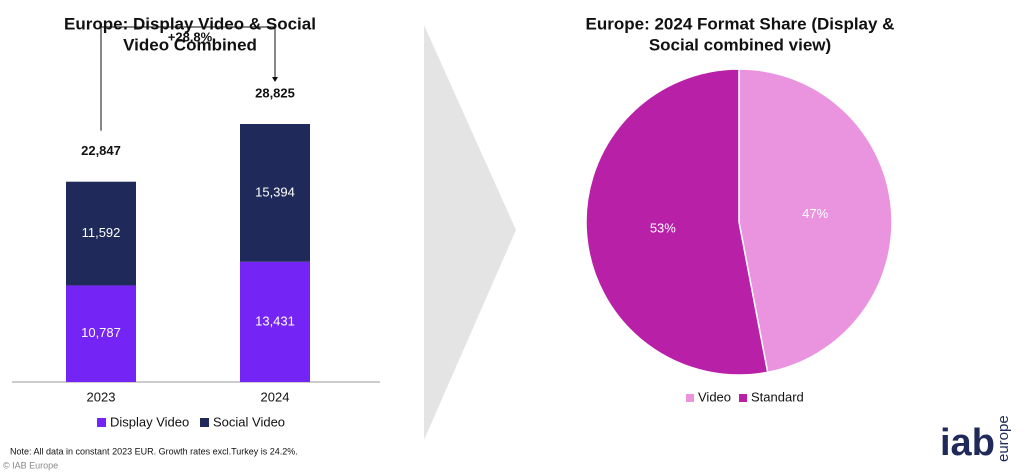 The height and width of the screenshot is (475, 1024). Describe the element at coordinates (101, 150) in the screenshot. I see `total-label: 22,847` at that location.